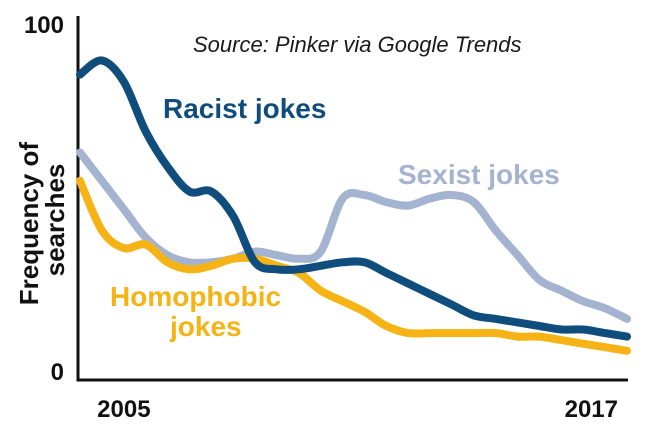 This screenshot has width=660, height=441. I want to click on x-tick-labels: 2005 2017, so click(357, 409).